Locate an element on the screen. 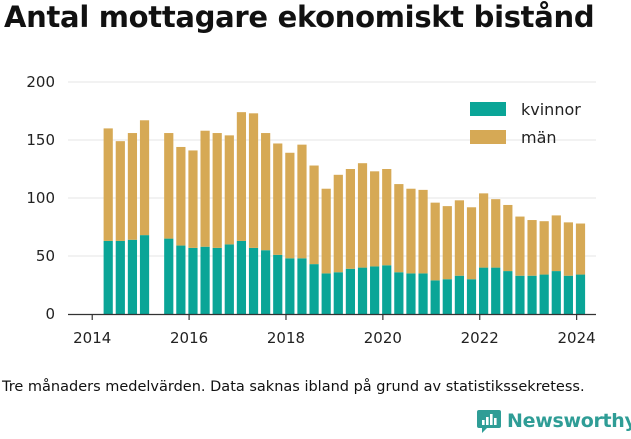  x-tick-label: 2020 is located at coordinates (383, 338).